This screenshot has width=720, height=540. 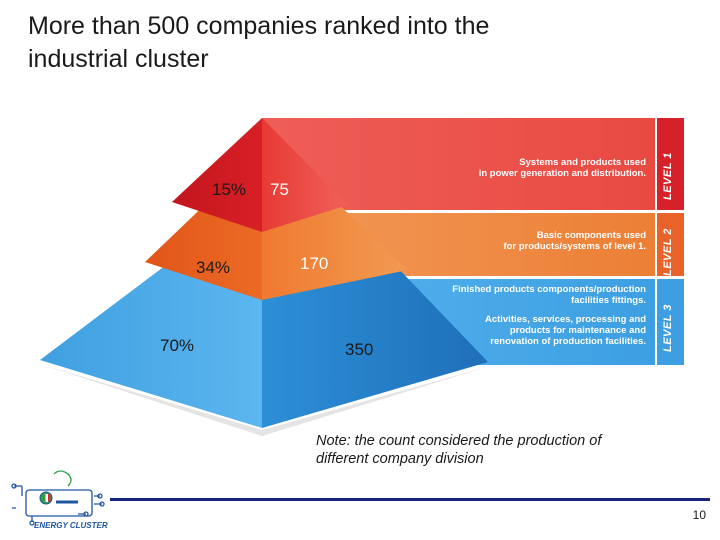 What do you see at coordinates (668, 328) in the screenshot?
I see `level-3-tag: LEVEL 3` at bounding box center [668, 328].